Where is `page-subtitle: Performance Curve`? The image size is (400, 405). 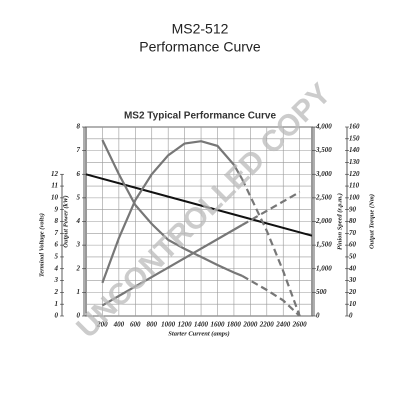 page-subtitle: Performance Curve is located at coordinates (200, 47).